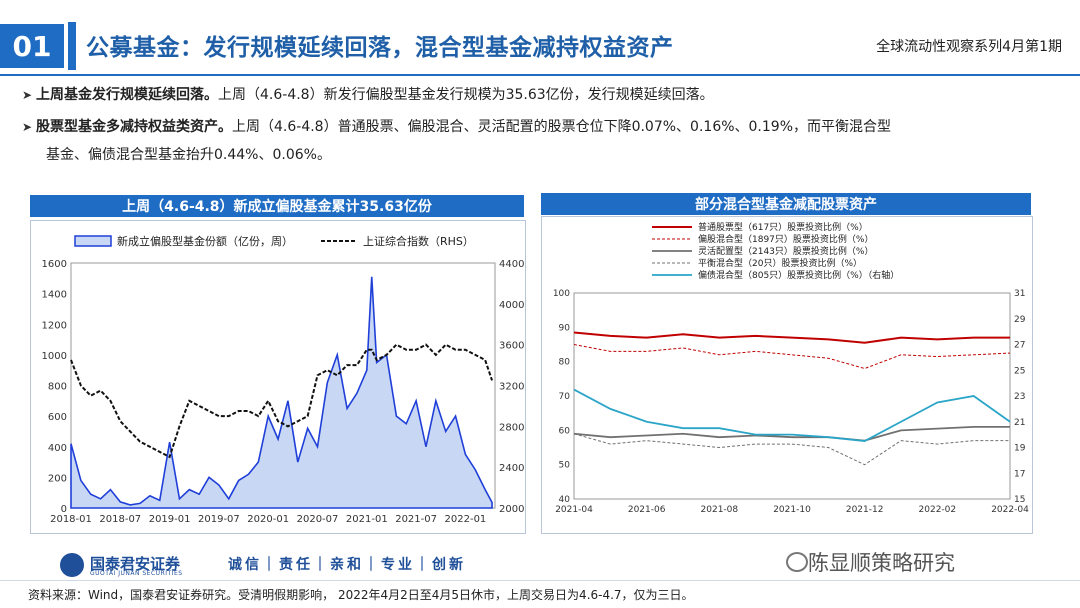 The image size is (1080, 608). What do you see at coordinates (135, 564) in the screenshot?
I see `logo-text: 国泰君安证券` at bounding box center [135, 564].